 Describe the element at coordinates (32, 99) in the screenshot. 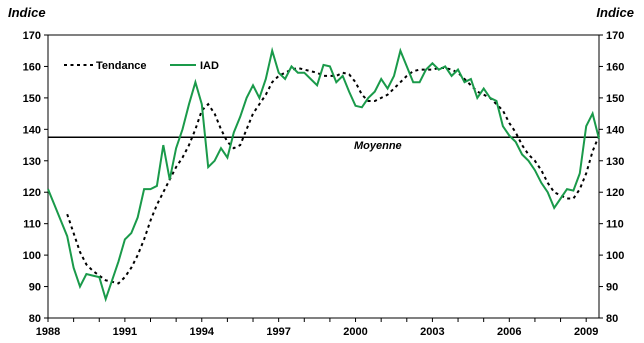

I see `y-tick-label-left: 150` at that location.